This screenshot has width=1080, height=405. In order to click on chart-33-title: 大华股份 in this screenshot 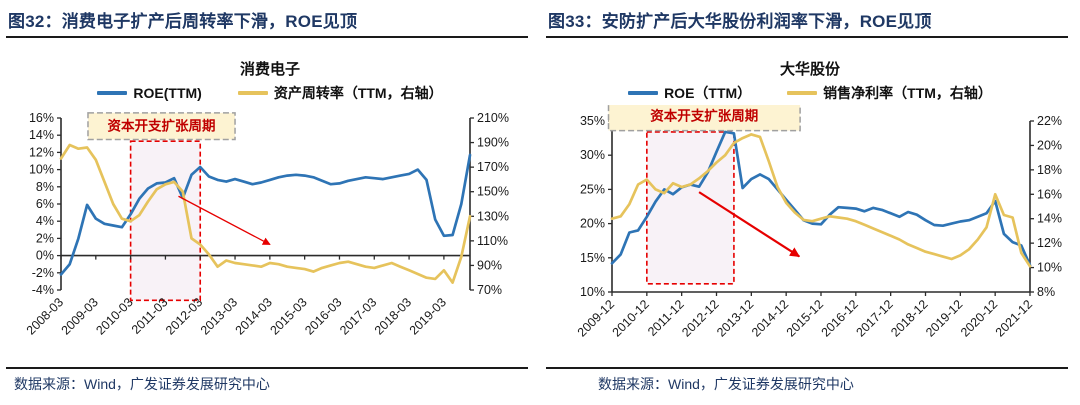, I will do `click(809, 69)`.